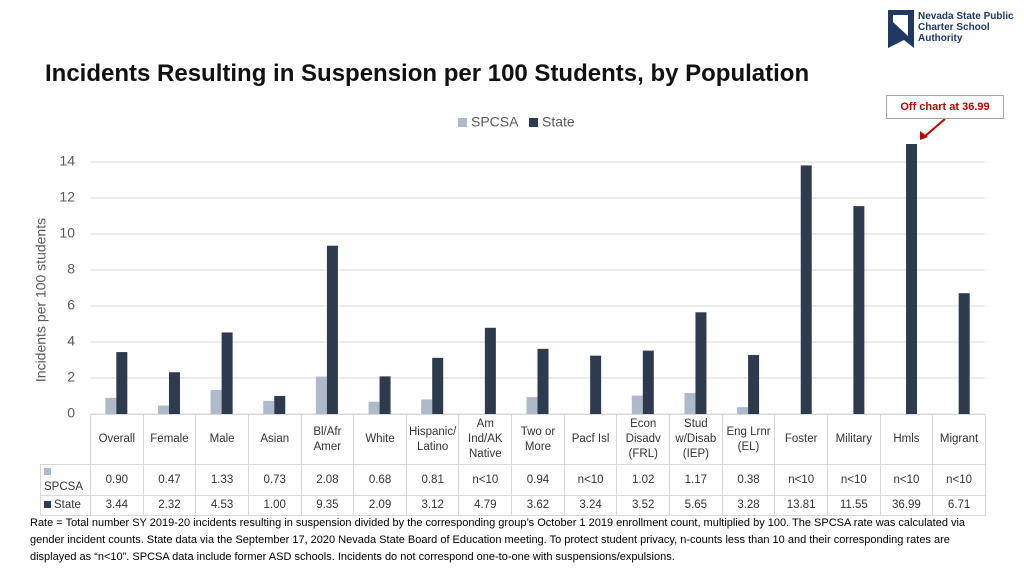 This screenshot has height=576, width=1024. Describe the element at coordinates (117, 439) in the screenshot. I see `x-tick-label: Overall` at that location.